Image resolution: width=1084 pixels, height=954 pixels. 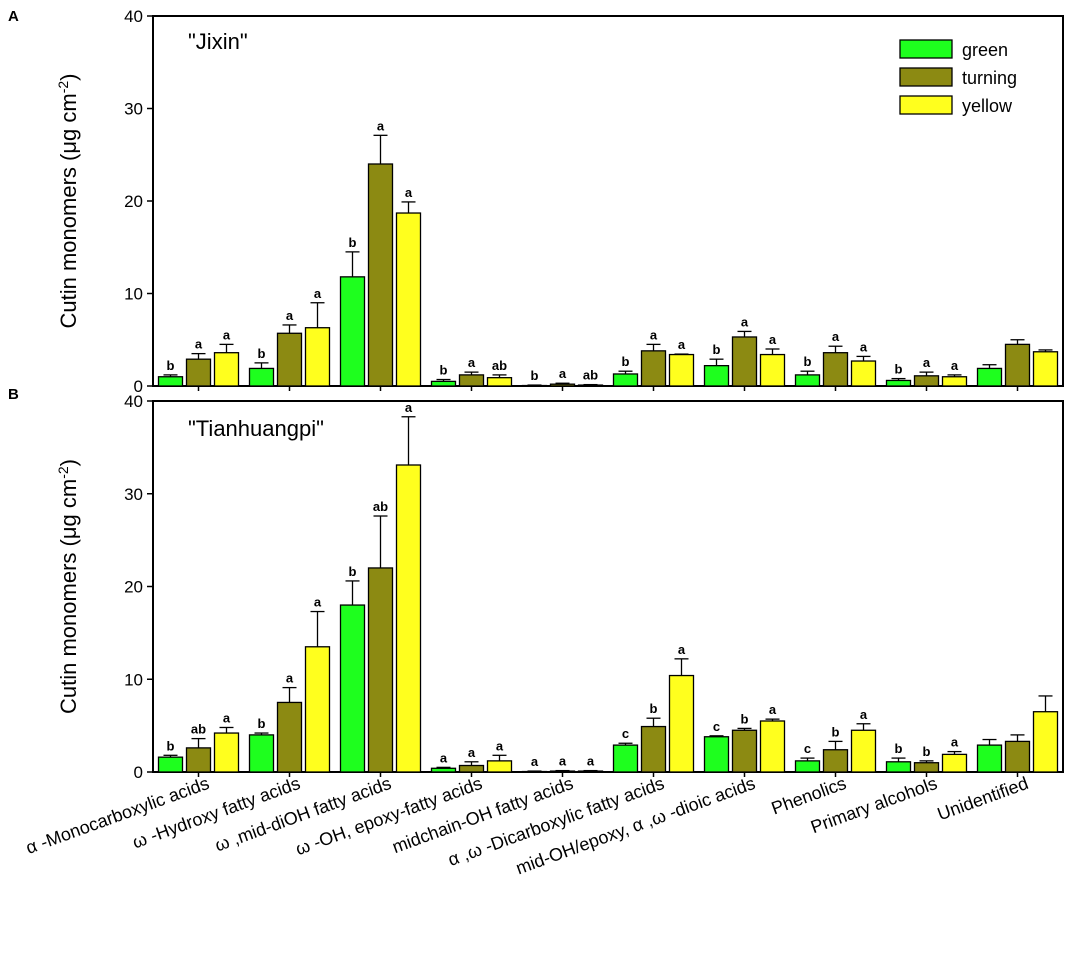 What do you see at coordinates (68, 586) in the screenshot?
I see `panel-b-y-axis-label: Cutin monomers (μg cm-2)` at bounding box center [68, 586].